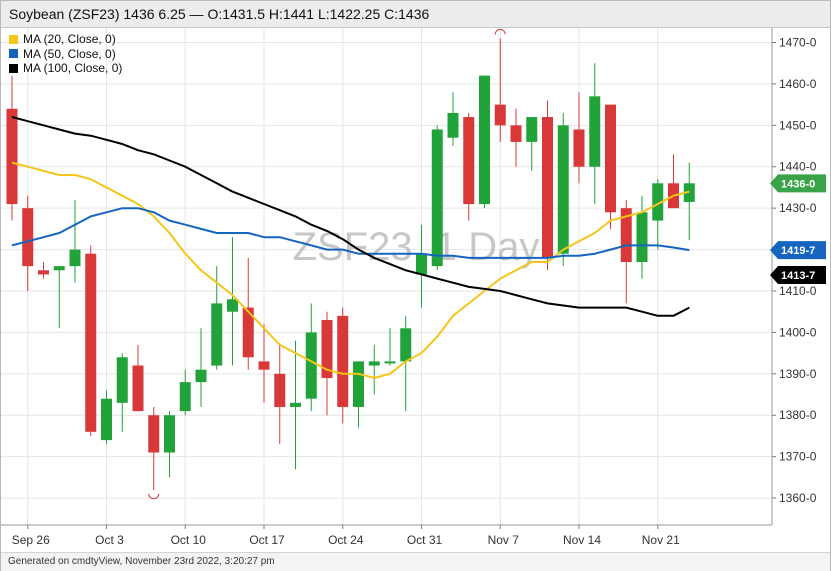  What do you see at coordinates (267, 540) in the screenshot?
I see `x-tick-label: Oct 17` at bounding box center [267, 540].